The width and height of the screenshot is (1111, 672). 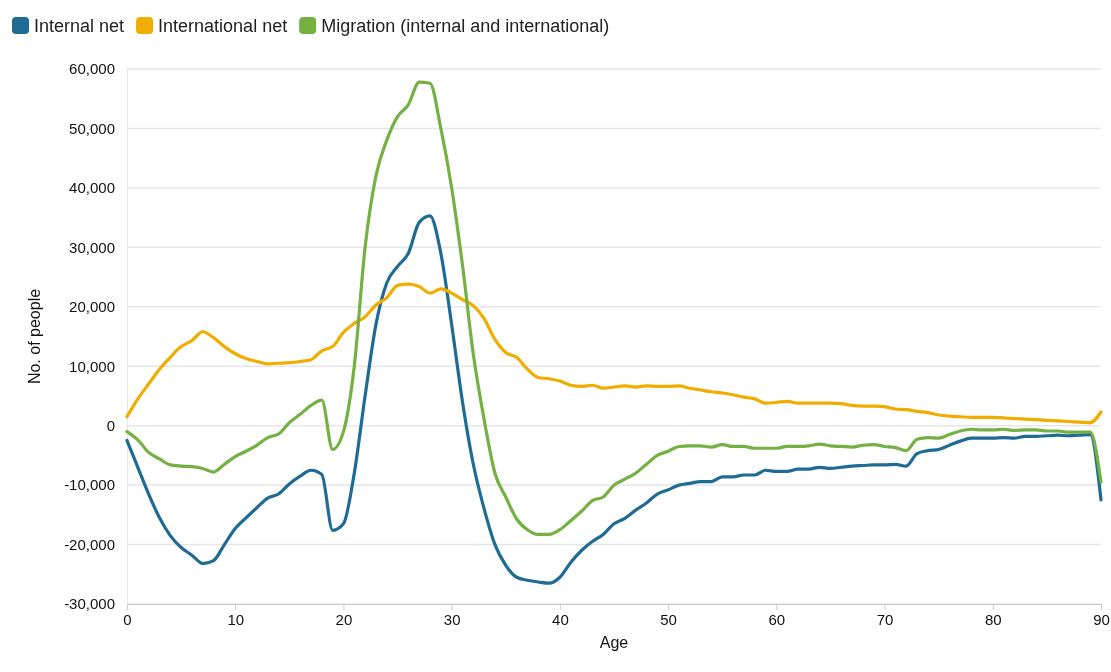 I want to click on y-tick-label: 40,000, so click(x=92, y=188).